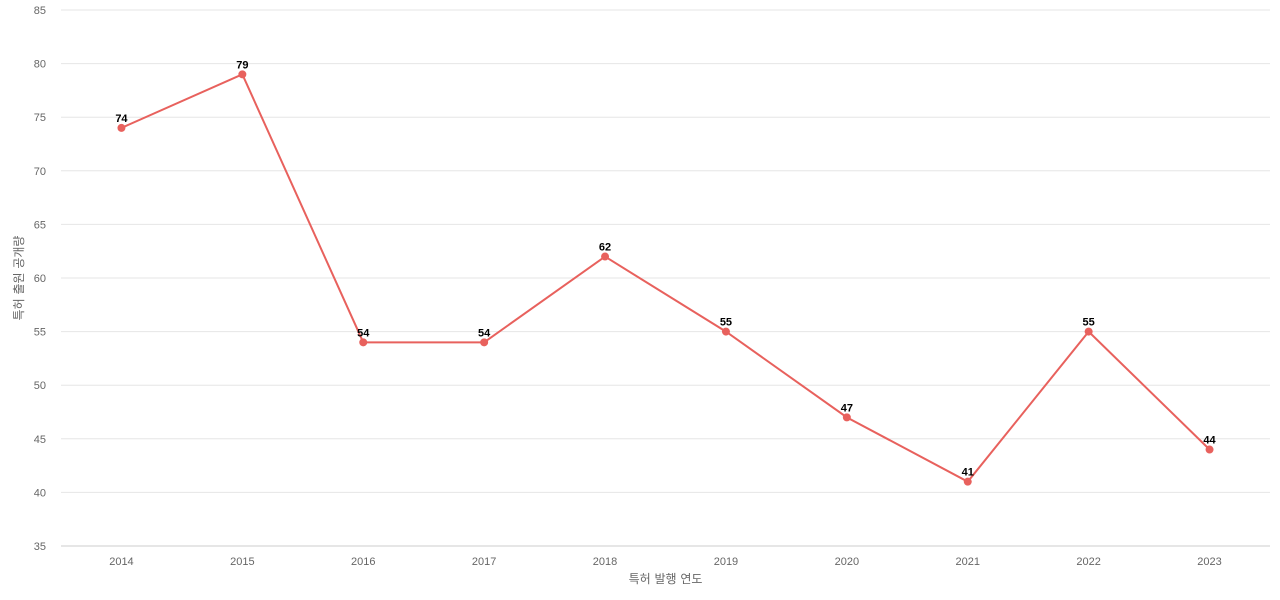 The image size is (1280, 600). I want to click on x-axis-title: 특허 발행 연도, so click(666, 578).